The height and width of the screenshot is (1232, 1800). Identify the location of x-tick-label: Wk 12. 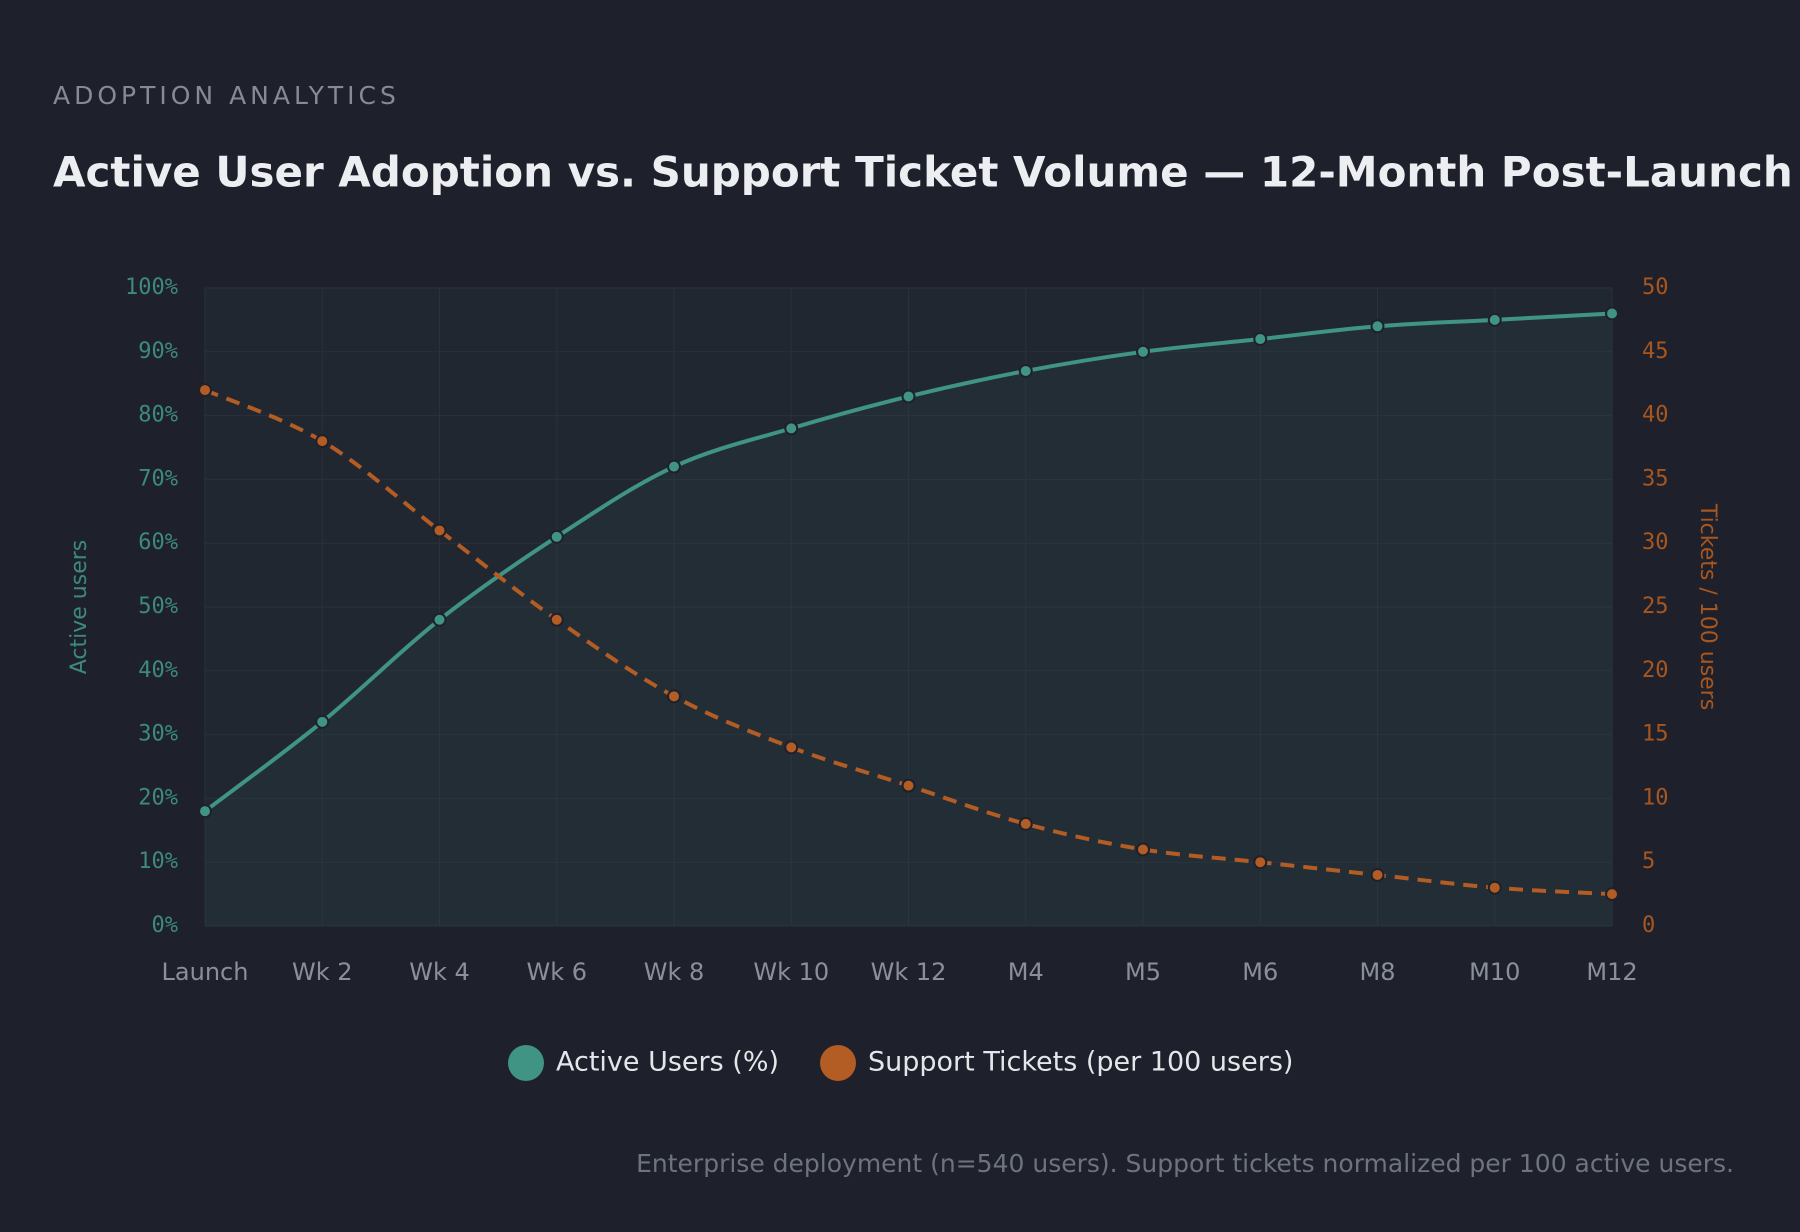
(909, 972).